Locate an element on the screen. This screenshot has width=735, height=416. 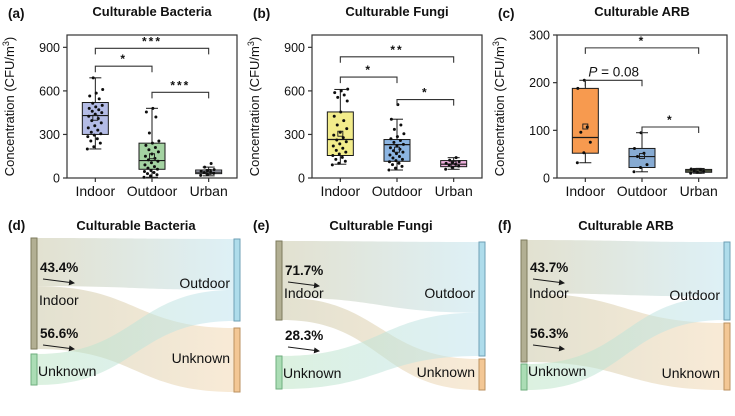
y-tick-label: 100 is located at coordinates (539, 131).